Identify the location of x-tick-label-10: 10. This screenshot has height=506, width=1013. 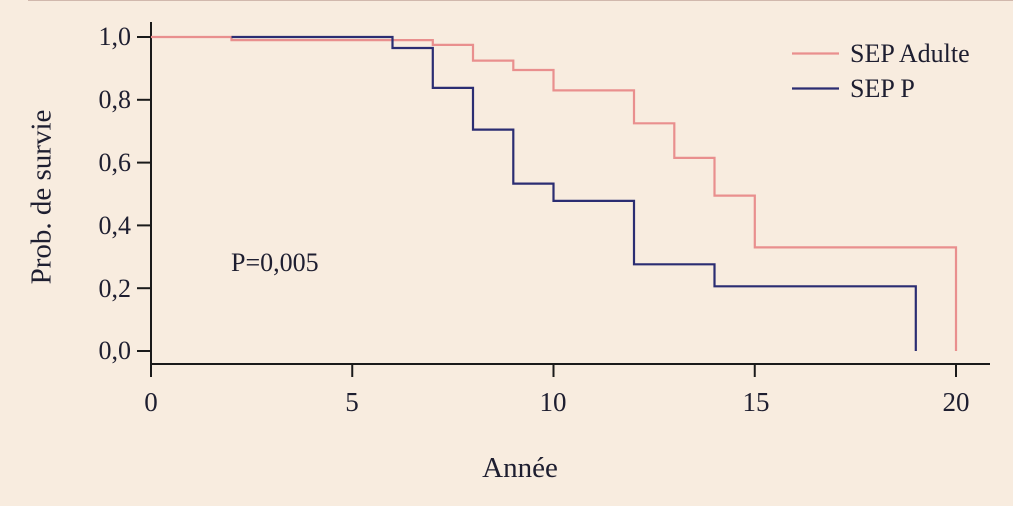
(553, 402).